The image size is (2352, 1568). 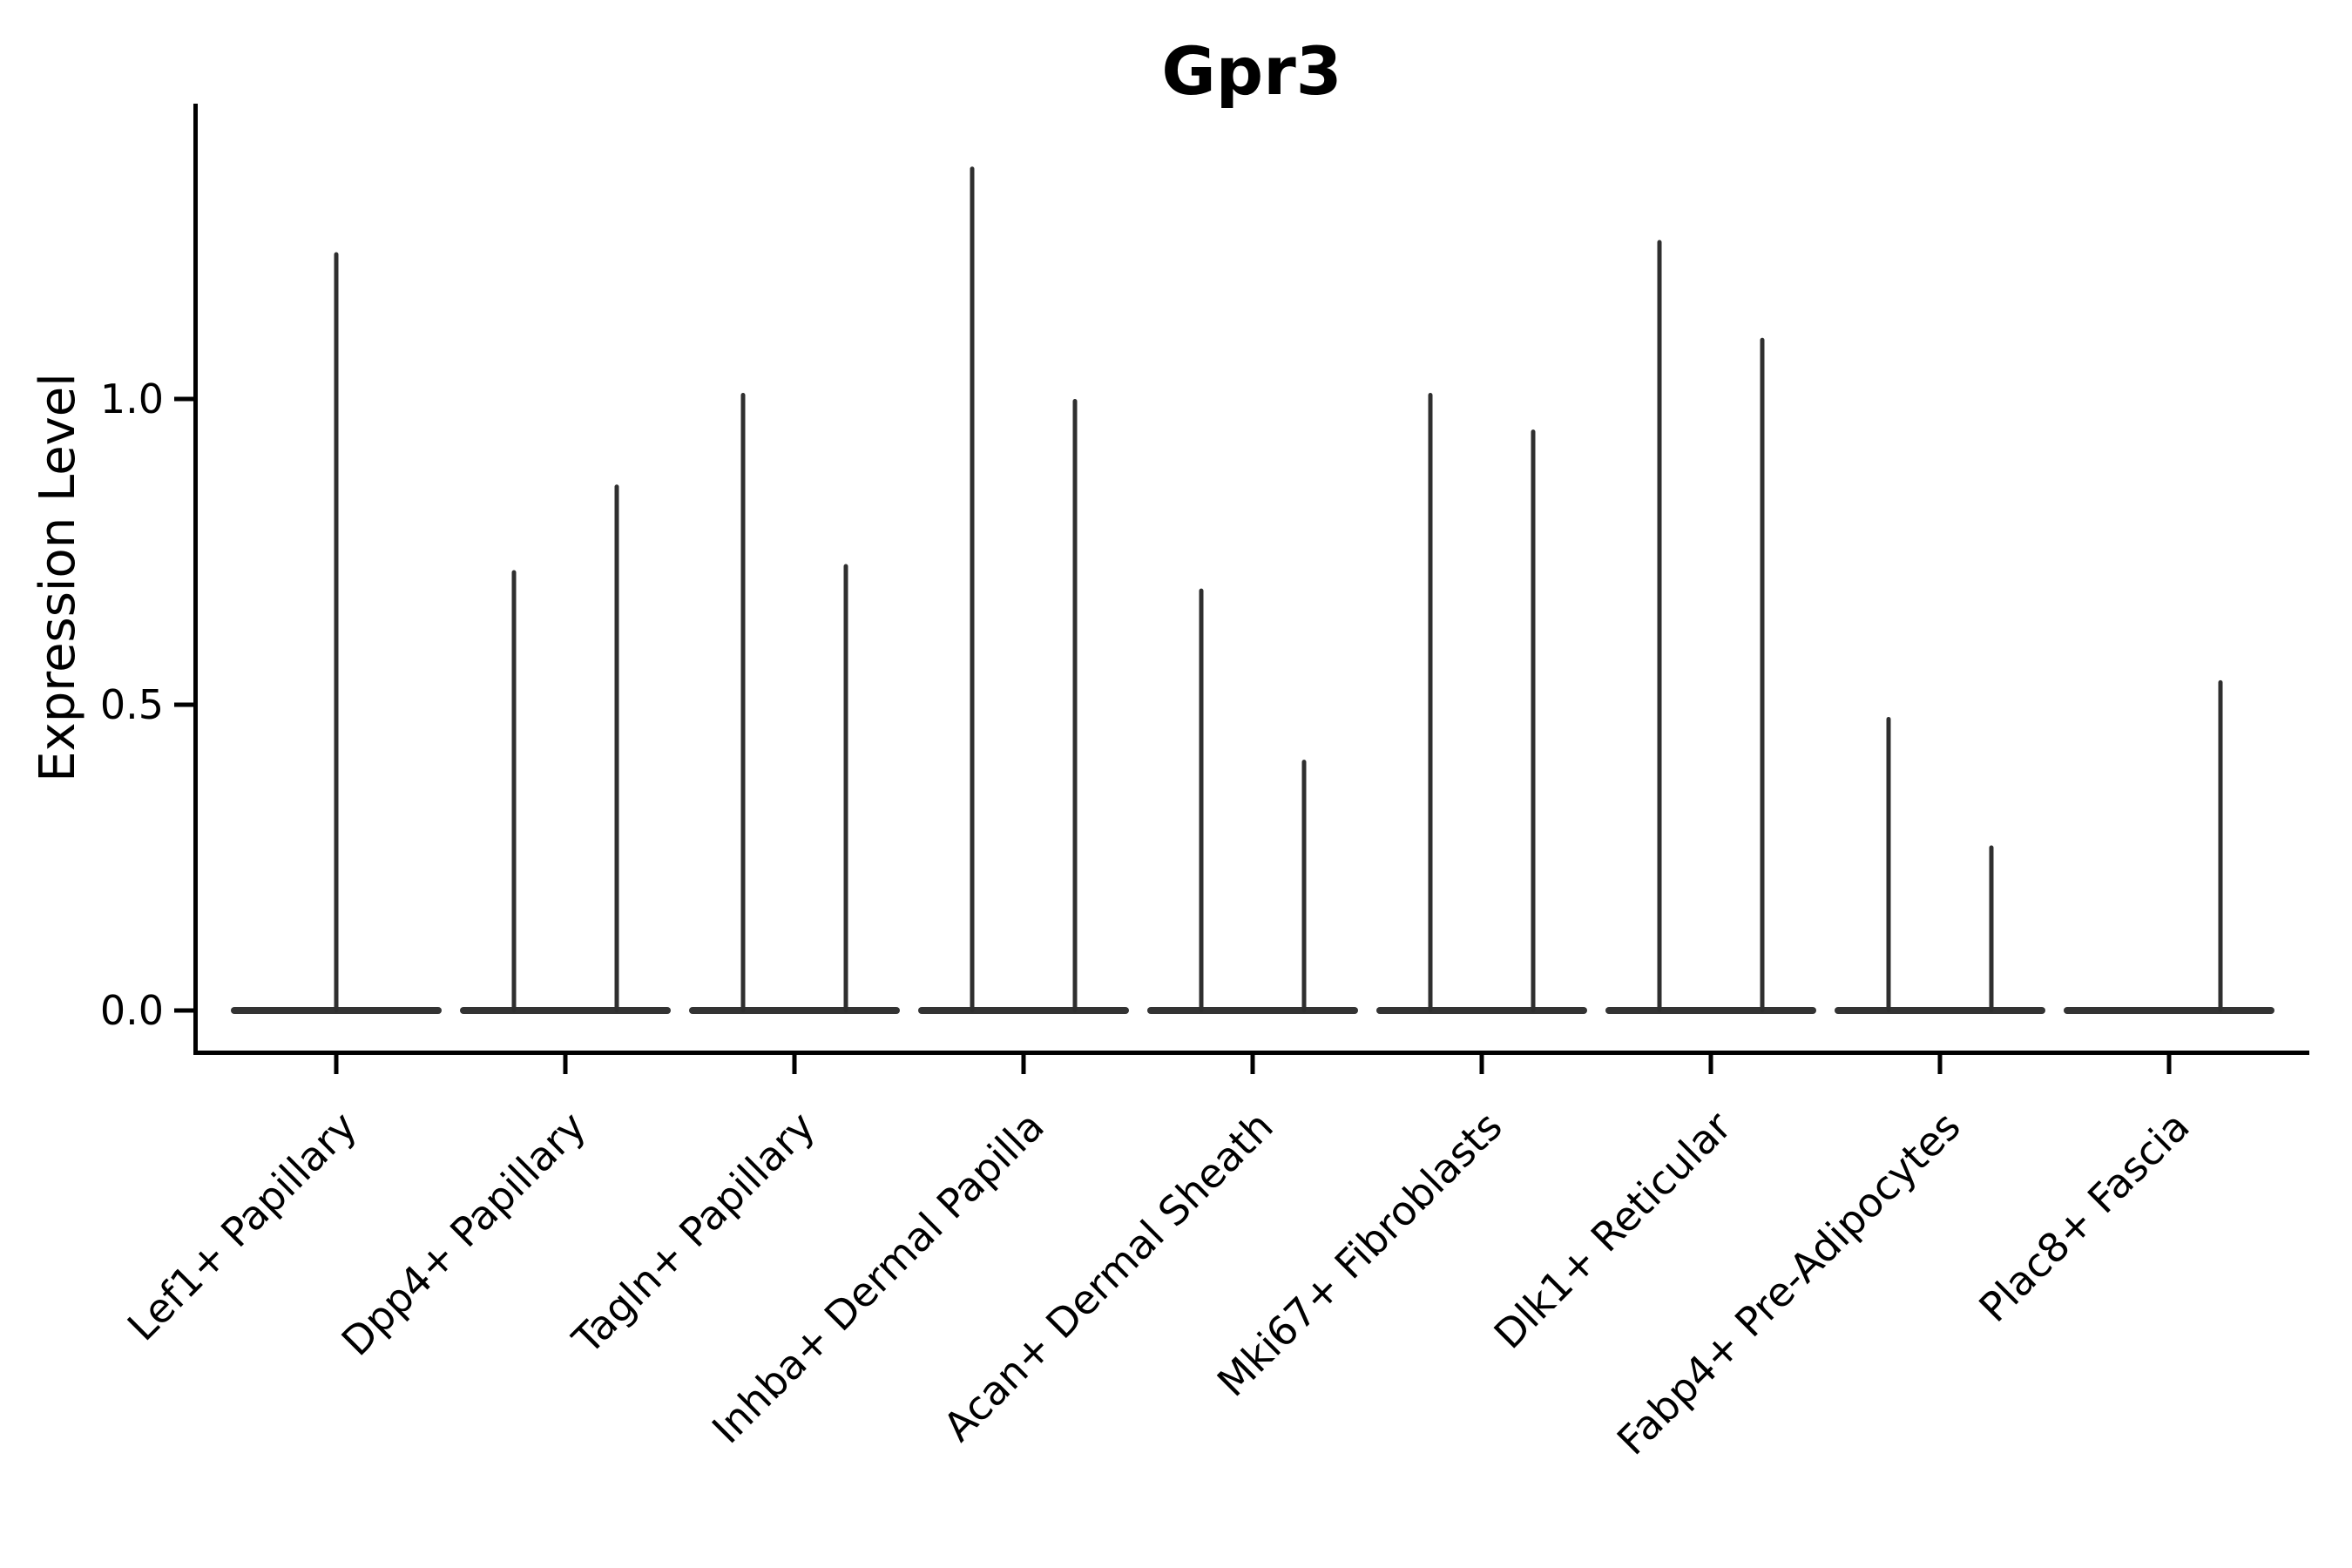 I want to click on x-tick-label: Dpp4+ Papillary, so click(x=464, y=1234).